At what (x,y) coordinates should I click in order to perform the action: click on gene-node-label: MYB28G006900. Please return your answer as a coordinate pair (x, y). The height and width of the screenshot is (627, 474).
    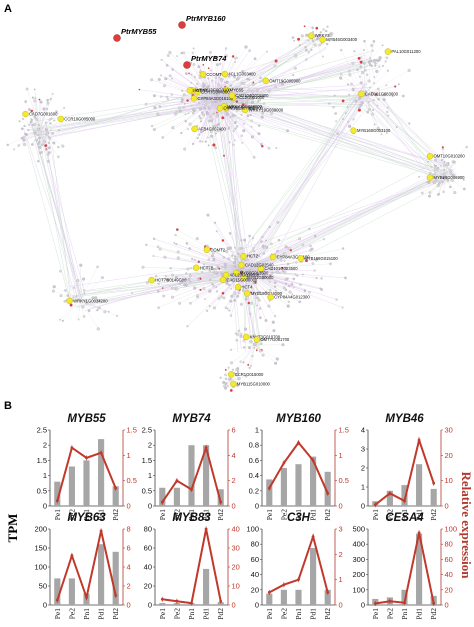
    Looking at the image, I should click on (450, 177).